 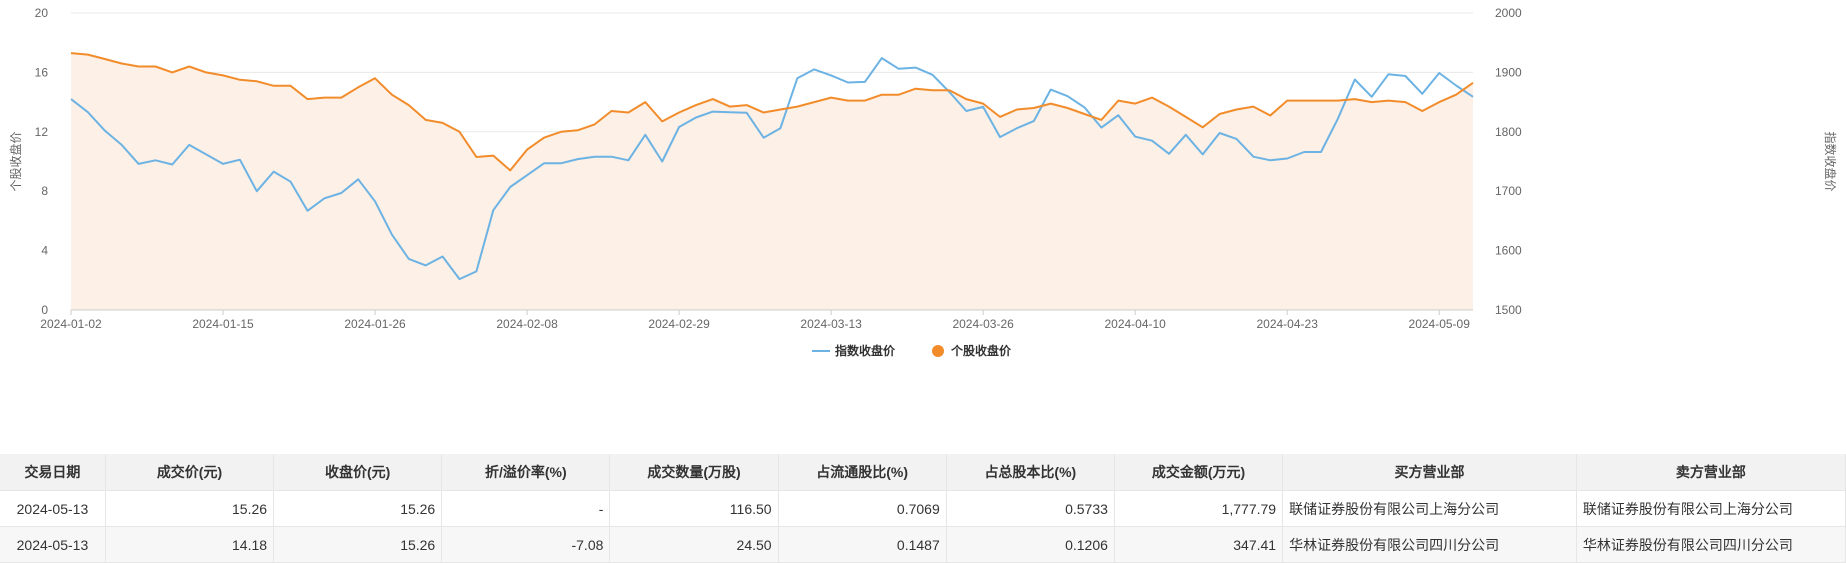 I want to click on legend-stock-label: 个股收盘价, so click(x=981, y=350).